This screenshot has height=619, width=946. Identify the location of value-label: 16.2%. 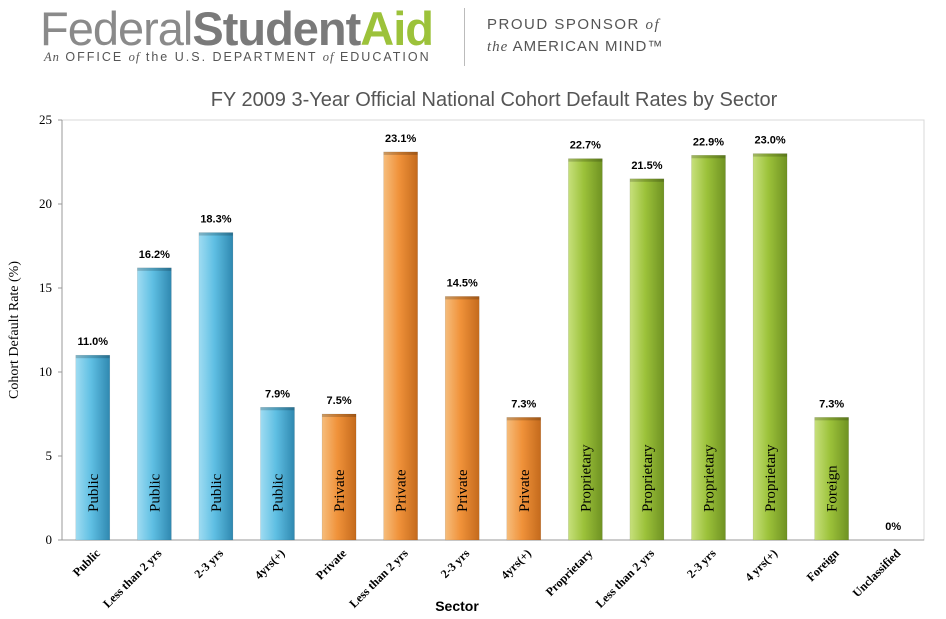
(154, 255).